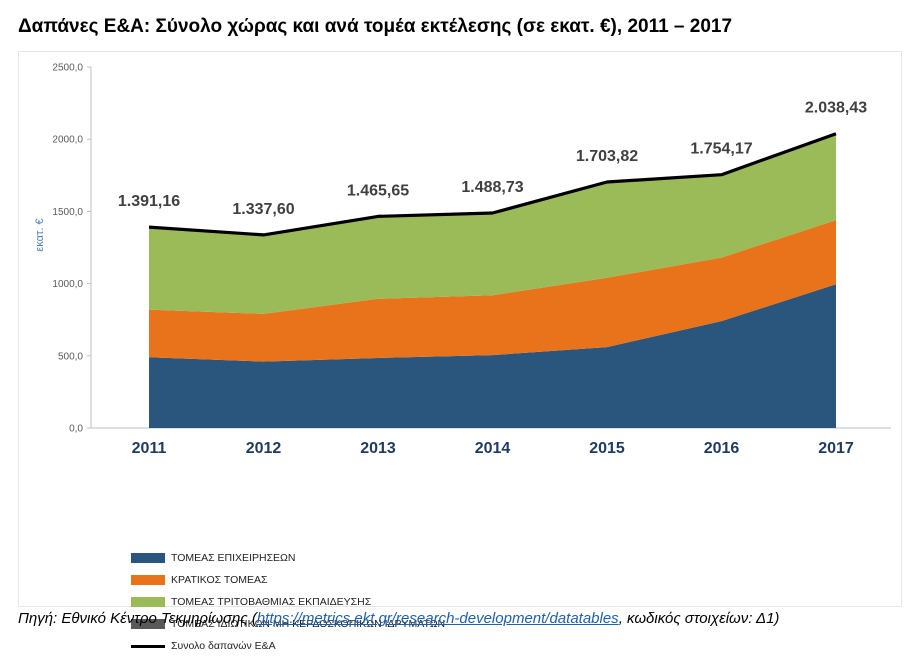  I want to click on total-line, so click(492, 184).